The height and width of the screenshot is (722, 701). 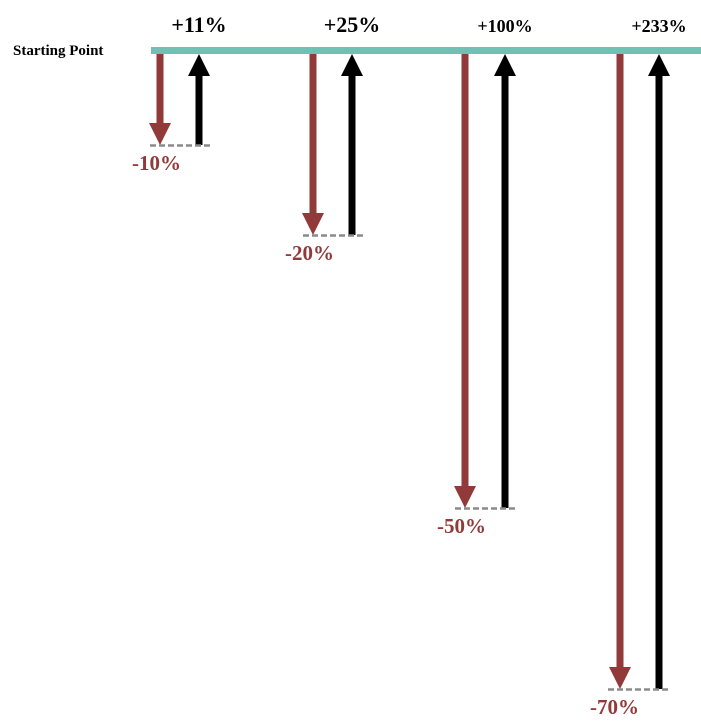 What do you see at coordinates (58, 51) in the screenshot?
I see `starting-point-label: Starting Point` at bounding box center [58, 51].